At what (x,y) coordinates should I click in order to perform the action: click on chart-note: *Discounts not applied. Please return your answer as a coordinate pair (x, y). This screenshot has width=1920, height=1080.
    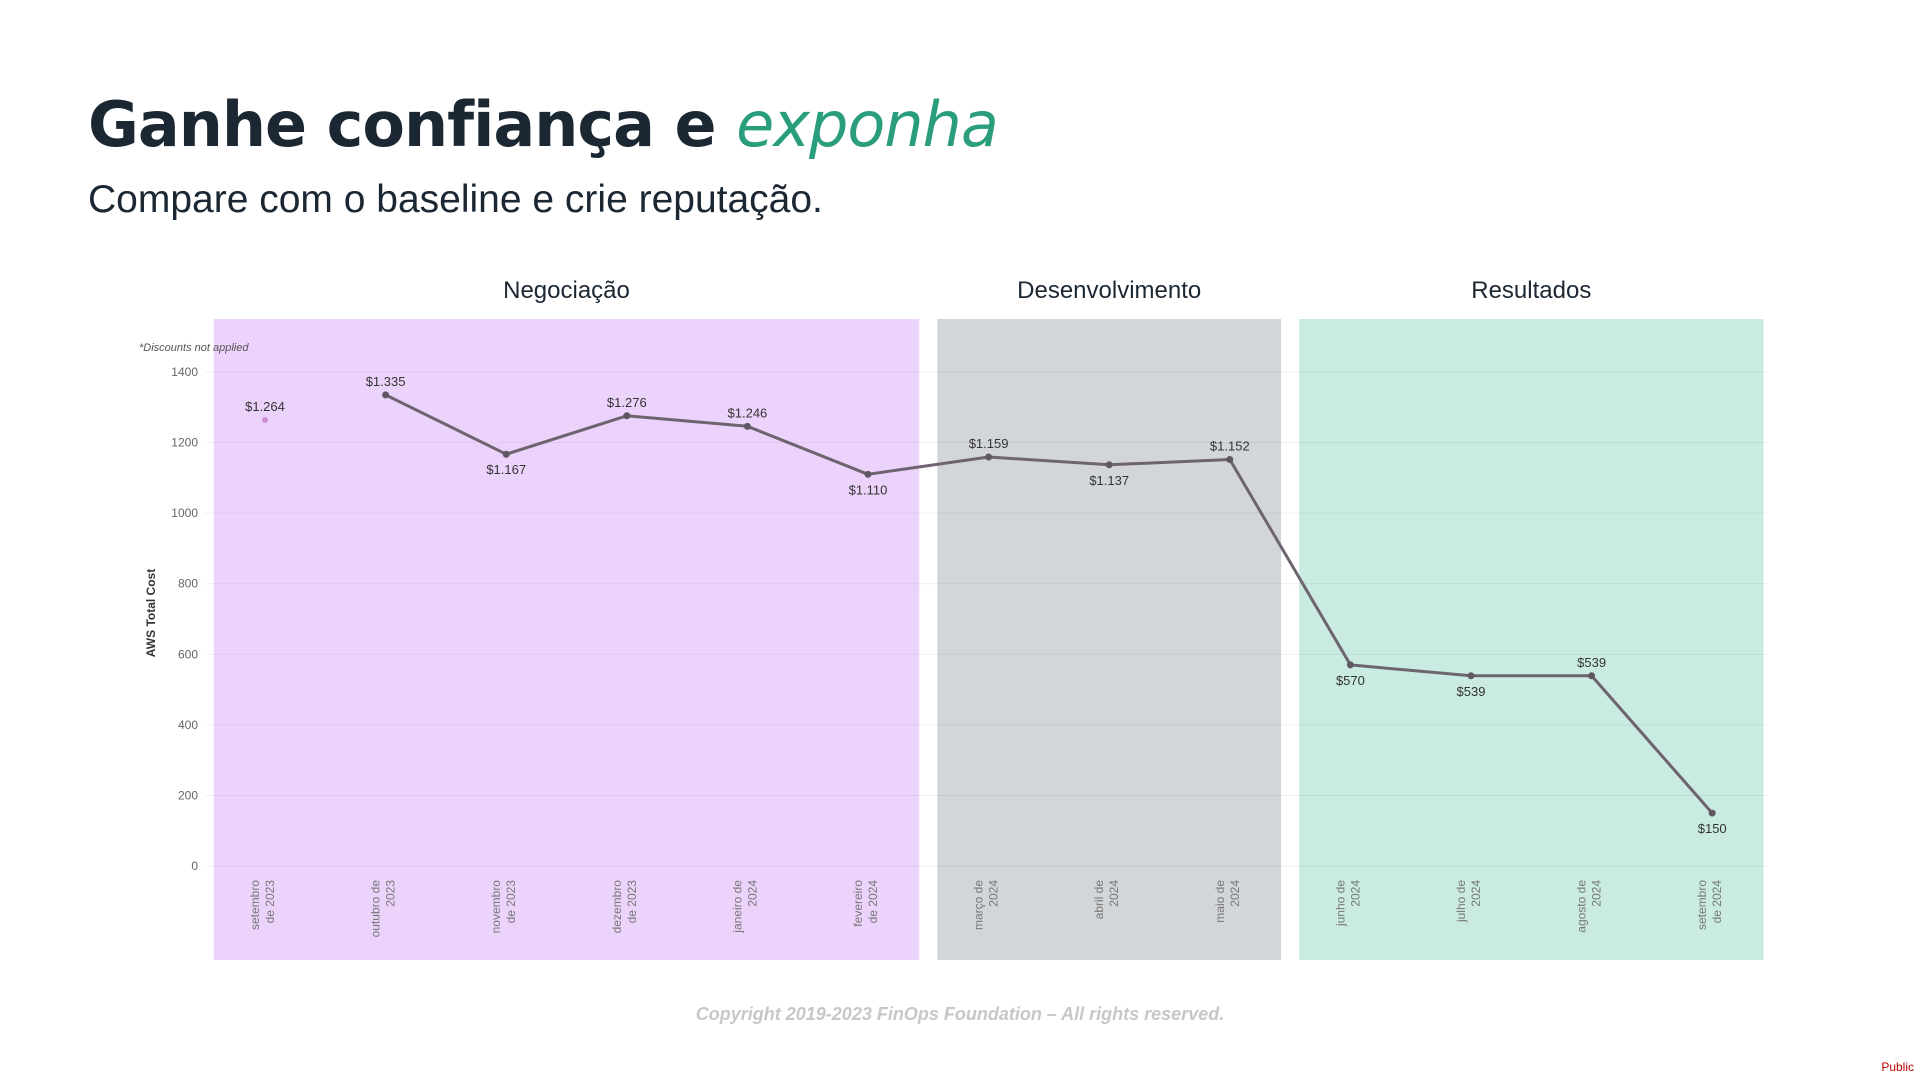
    Looking at the image, I should click on (194, 348).